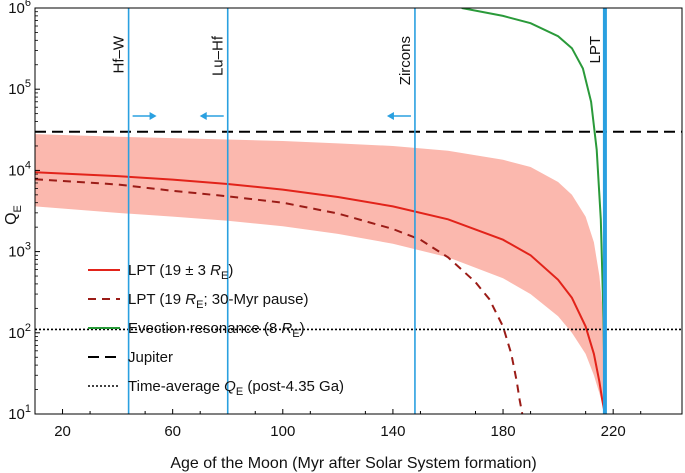  What do you see at coordinates (293, 386) in the screenshot?
I see `legend-label-tail: (post-4.35 Ga)` at bounding box center [293, 386].